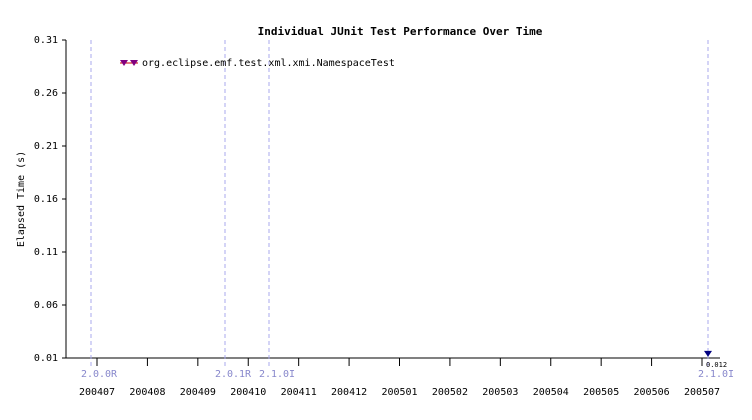 The image size is (752, 420). Describe the element at coordinates (46, 40) in the screenshot. I see `y-tick-label: 0.31` at that location.